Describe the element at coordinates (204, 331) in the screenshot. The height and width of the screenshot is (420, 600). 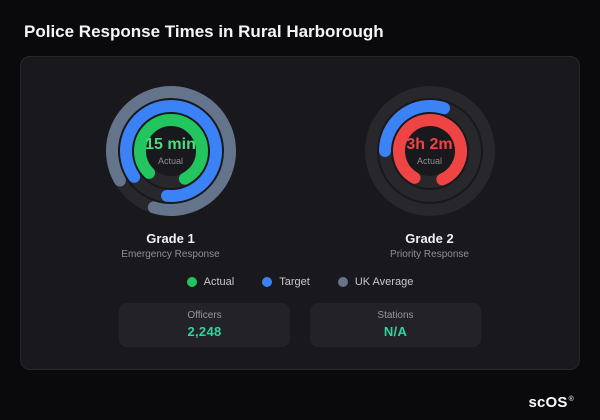
I see `stat-value: 2,248` at that location.